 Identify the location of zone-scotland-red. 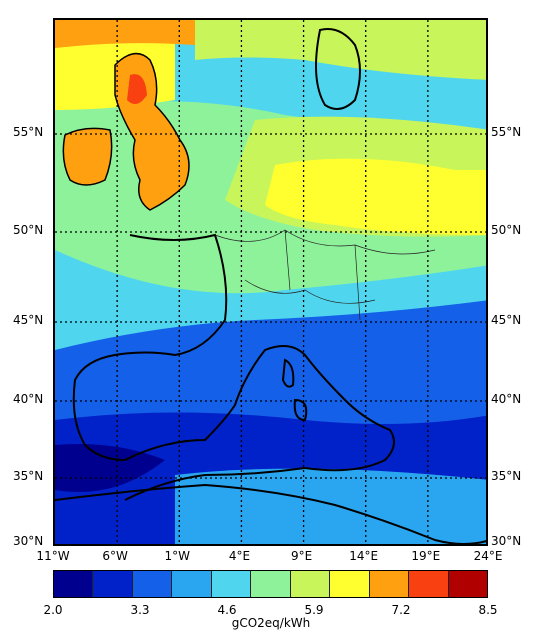
(137, 89).